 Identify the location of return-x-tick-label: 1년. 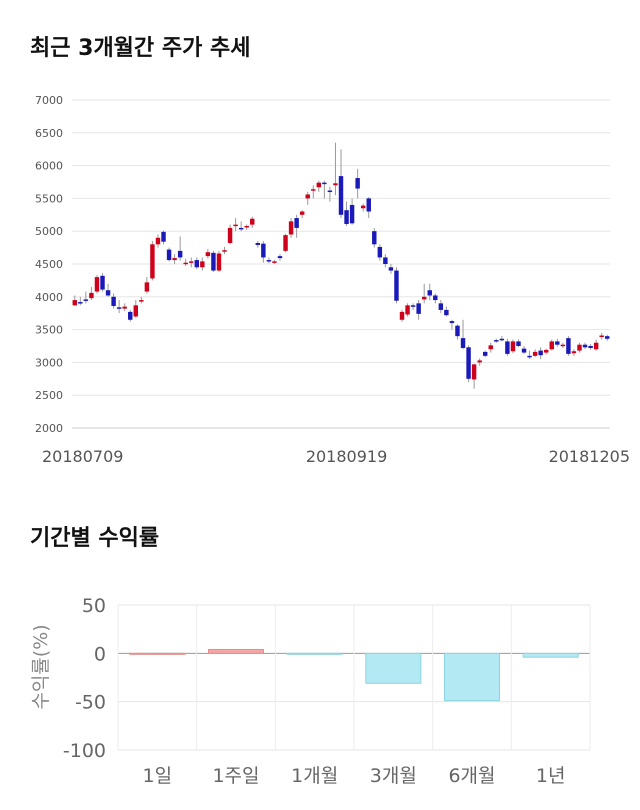
(551, 776).